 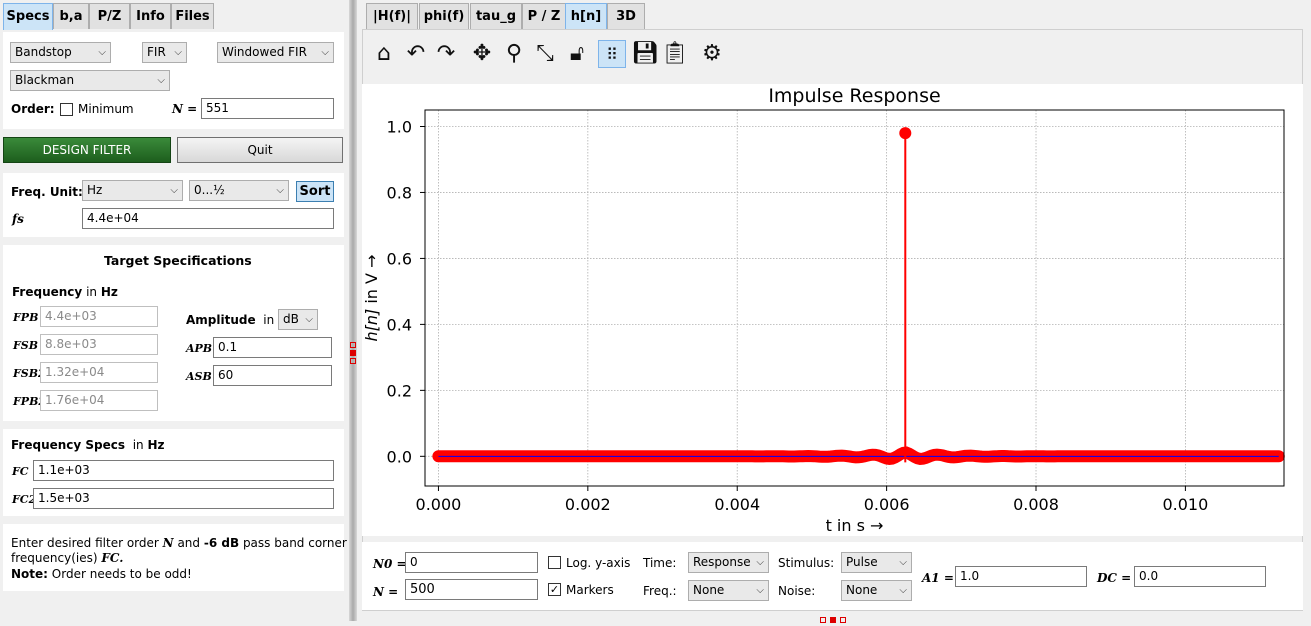 I want to click on fsb2-input: 1.32e+04, so click(x=99, y=372).